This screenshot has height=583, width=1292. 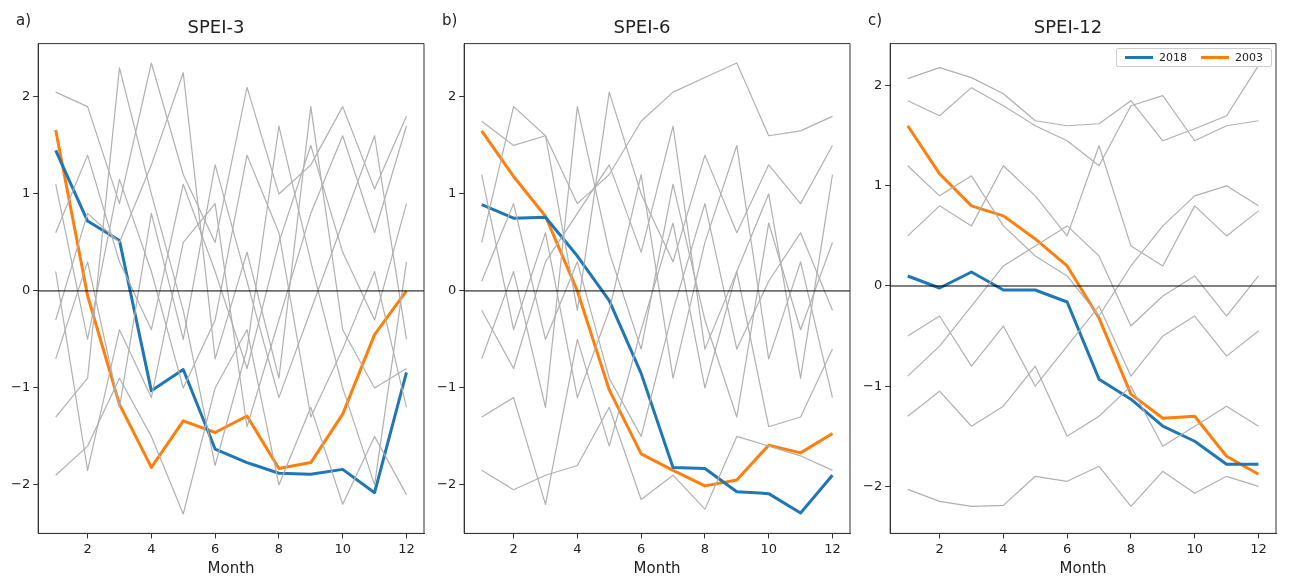 What do you see at coordinates (450, 20) in the screenshot?
I see `text: b)` at bounding box center [450, 20].